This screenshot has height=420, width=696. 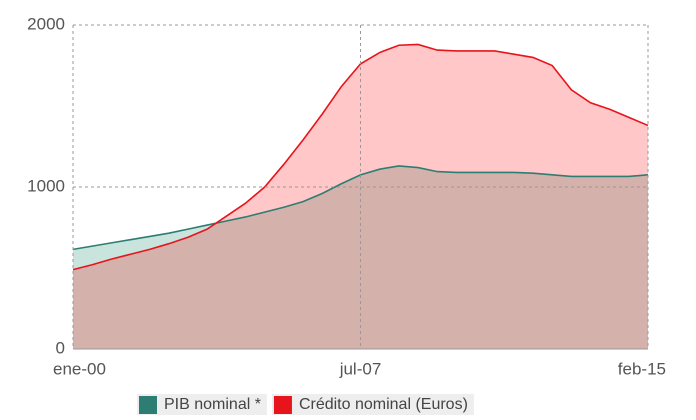 I want to click on x-tick-label: ene-00, so click(x=79, y=368).